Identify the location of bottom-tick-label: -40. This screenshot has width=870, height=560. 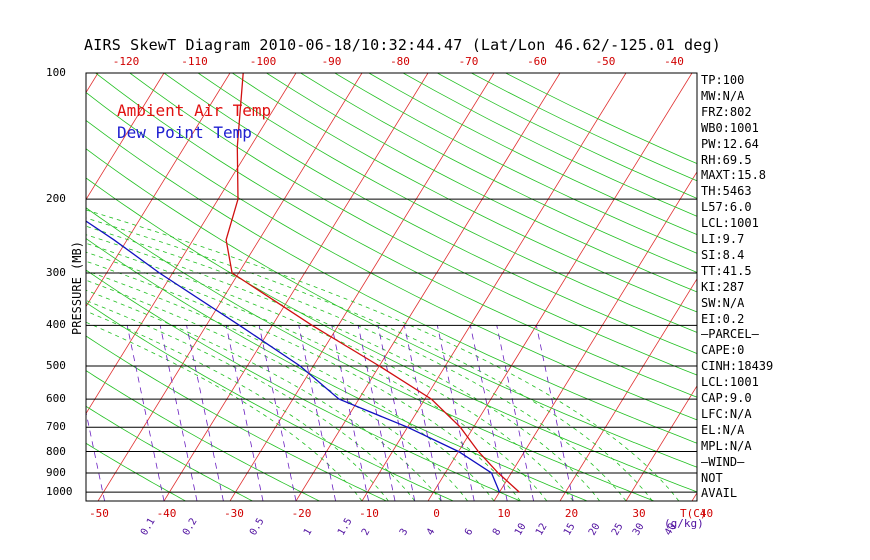
(166, 513).